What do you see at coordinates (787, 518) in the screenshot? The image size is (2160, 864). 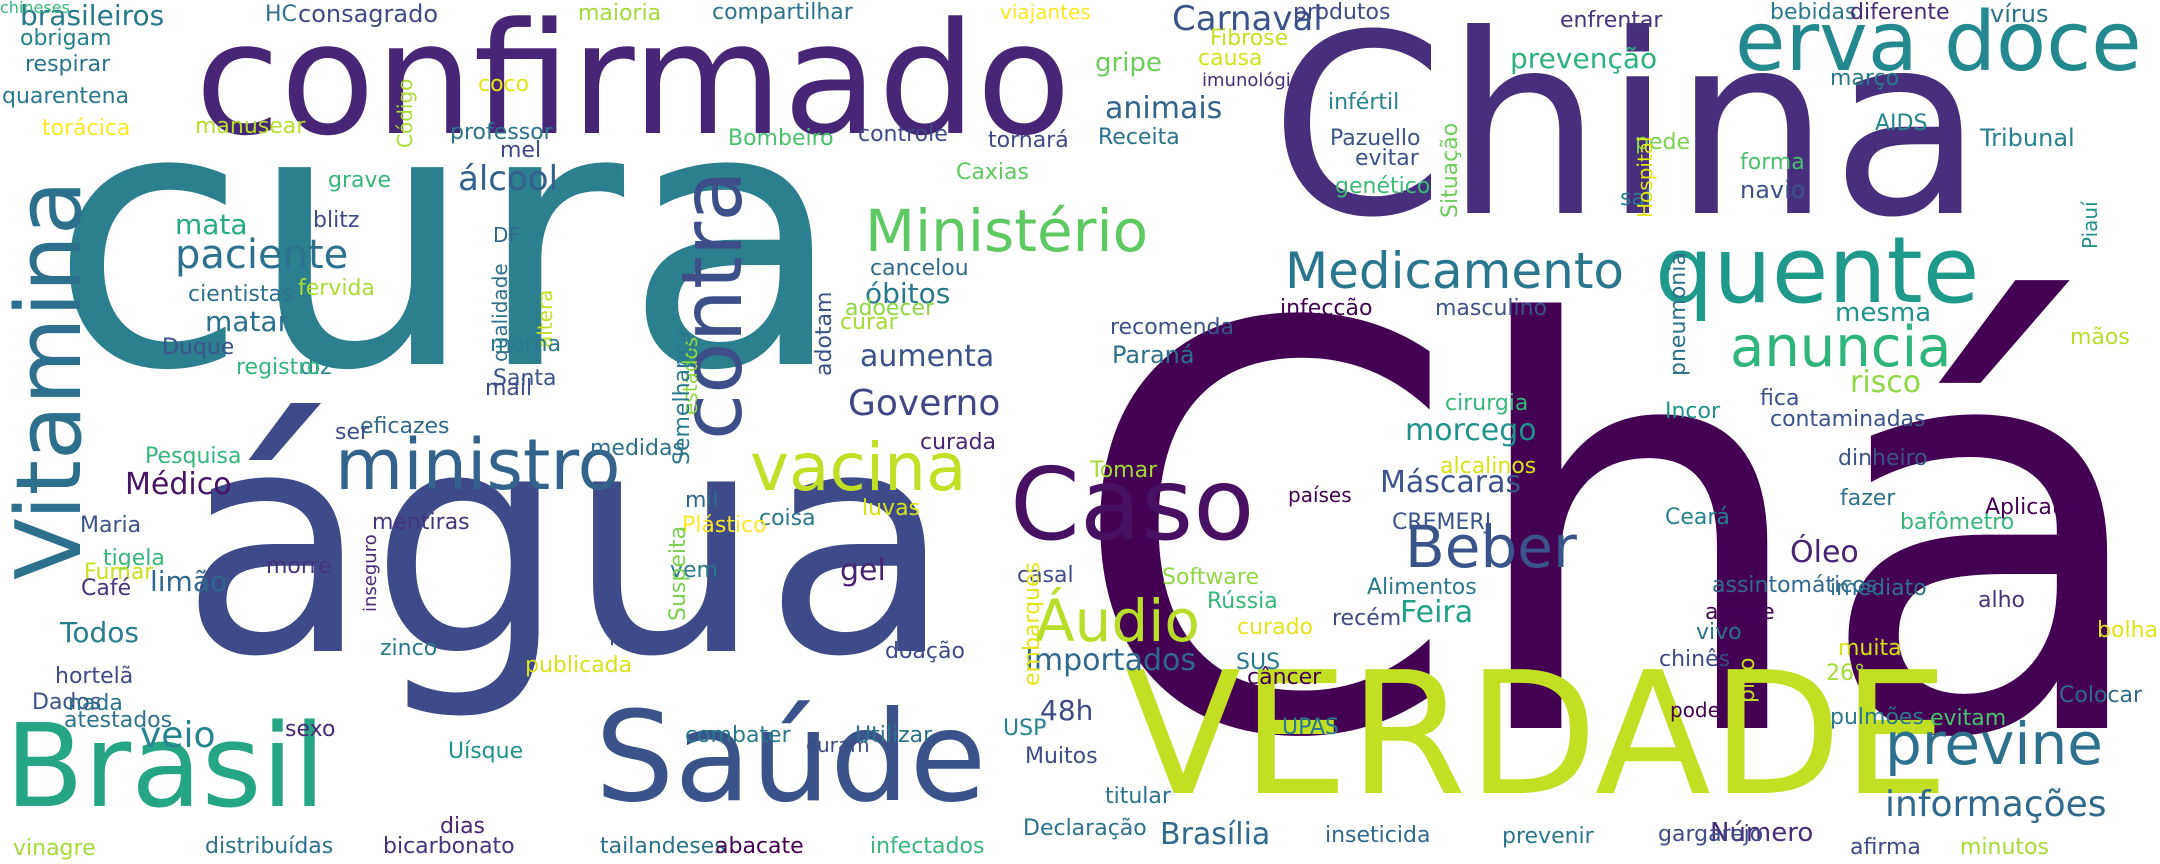 I see `word-coisa: coisa` at bounding box center [787, 518].